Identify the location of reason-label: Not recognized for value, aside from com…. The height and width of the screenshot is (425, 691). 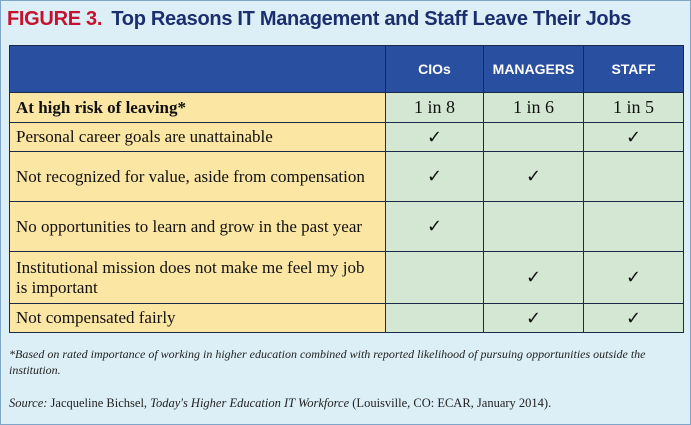
(197, 176).